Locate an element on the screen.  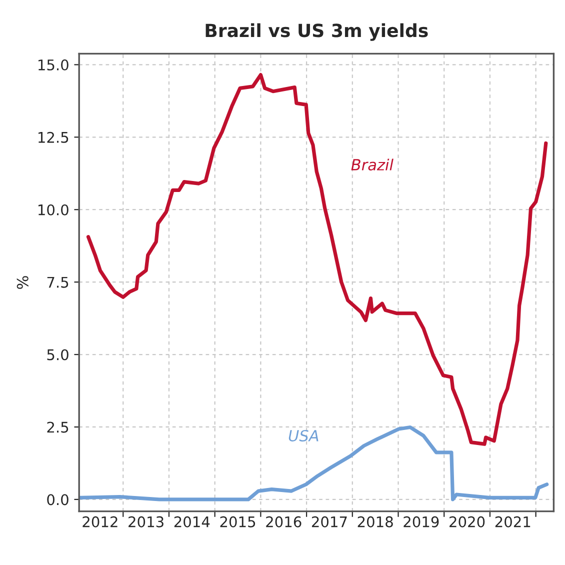
x-tick-label: 2021 is located at coordinates (512, 522).